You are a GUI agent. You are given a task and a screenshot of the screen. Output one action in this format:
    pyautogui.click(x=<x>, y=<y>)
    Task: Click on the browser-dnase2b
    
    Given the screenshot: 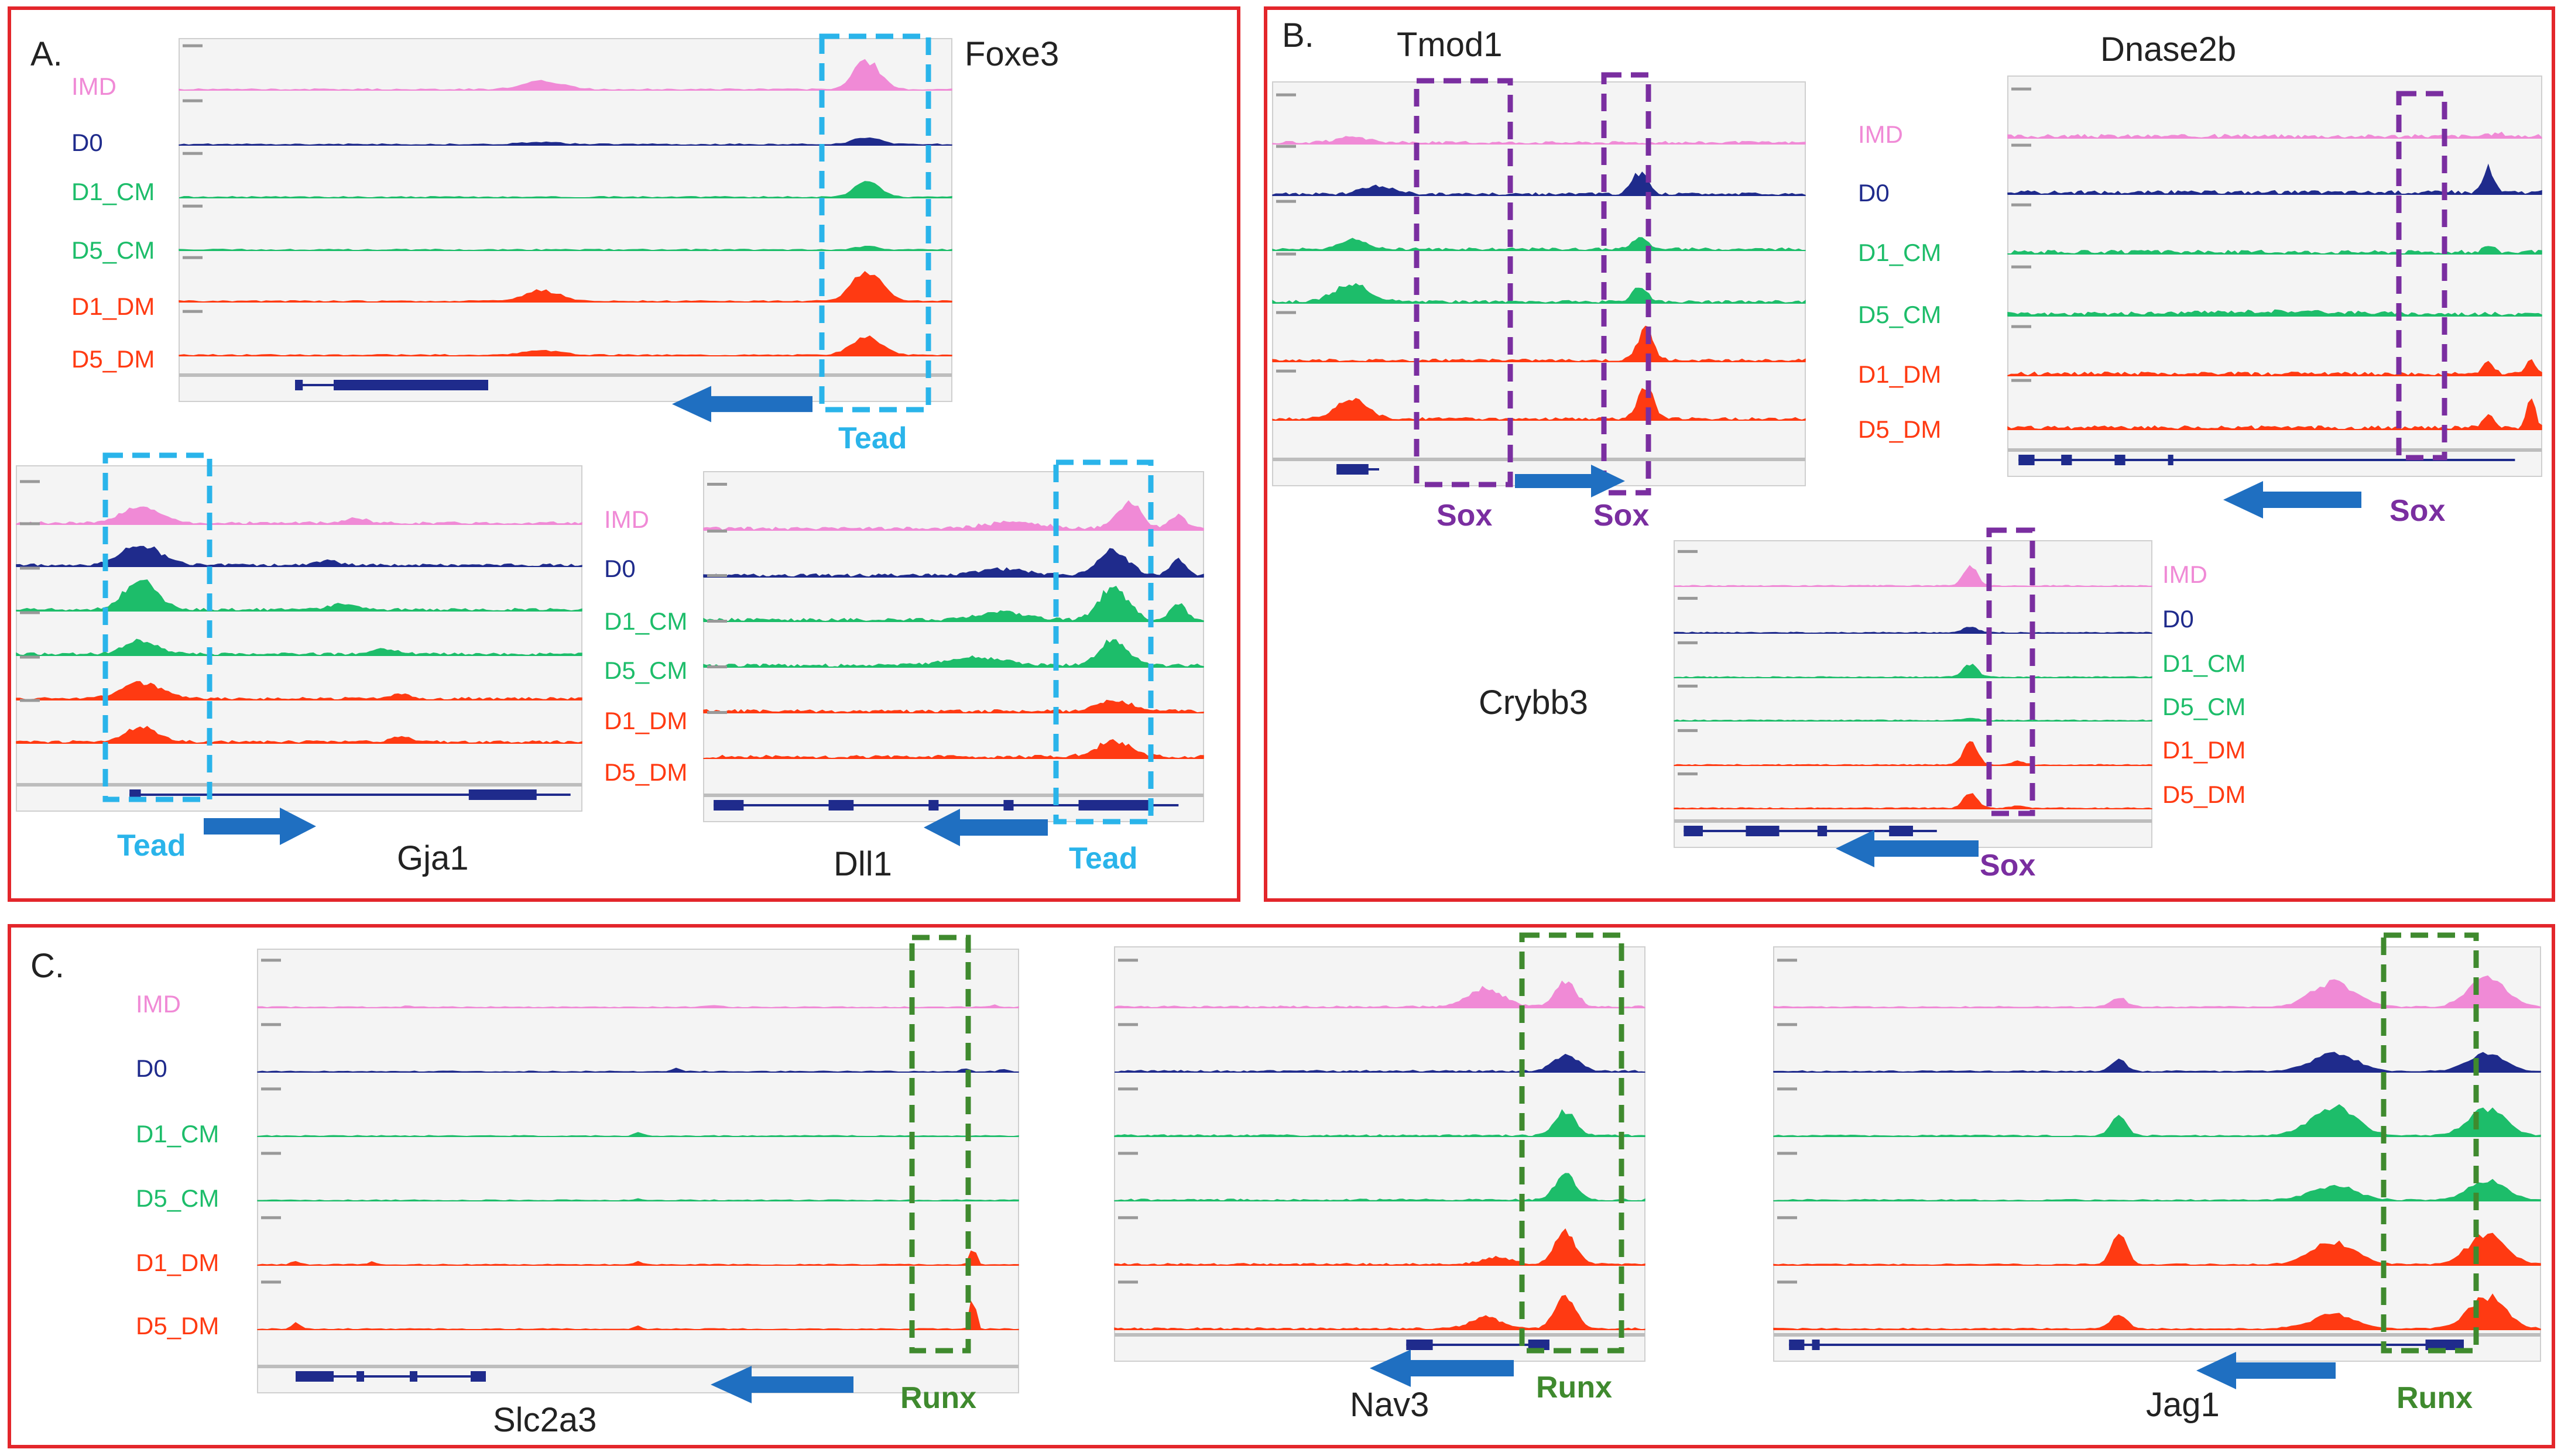 What is the action you would take?
    pyautogui.click(x=2274, y=276)
    